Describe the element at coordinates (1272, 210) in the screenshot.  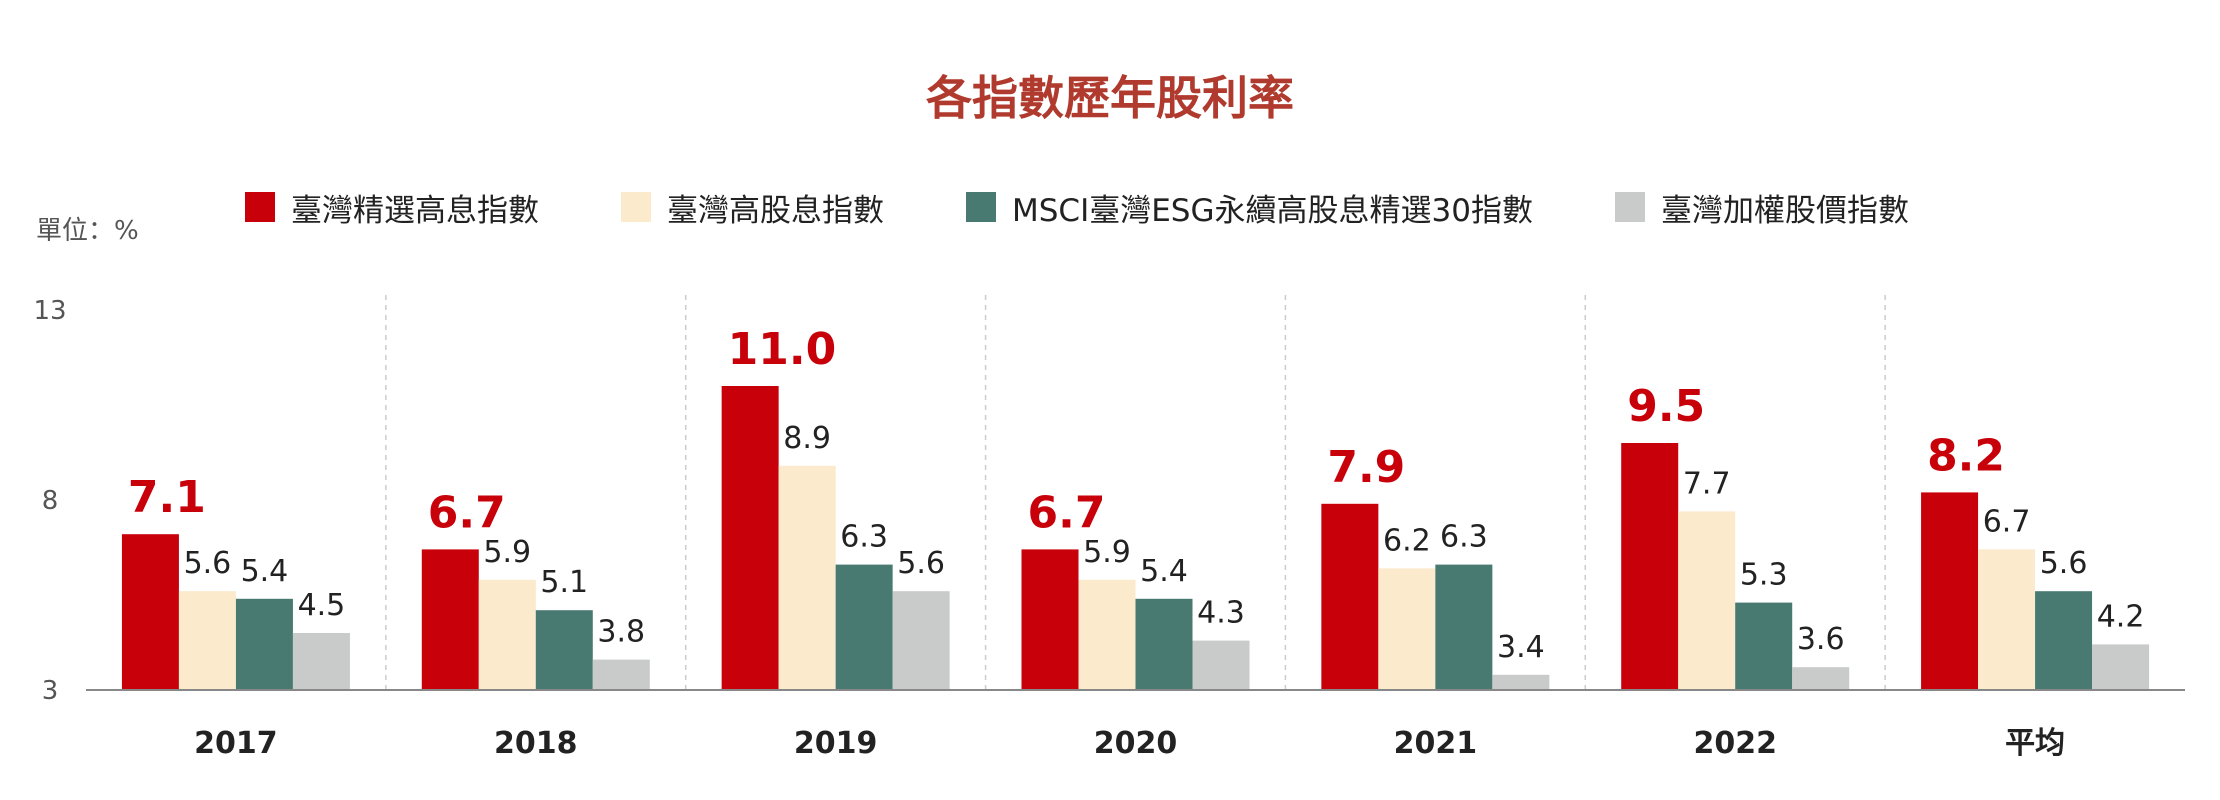
I see `legend-label: MSCI臺灣ESG永續高股息精選30指數` at that location.